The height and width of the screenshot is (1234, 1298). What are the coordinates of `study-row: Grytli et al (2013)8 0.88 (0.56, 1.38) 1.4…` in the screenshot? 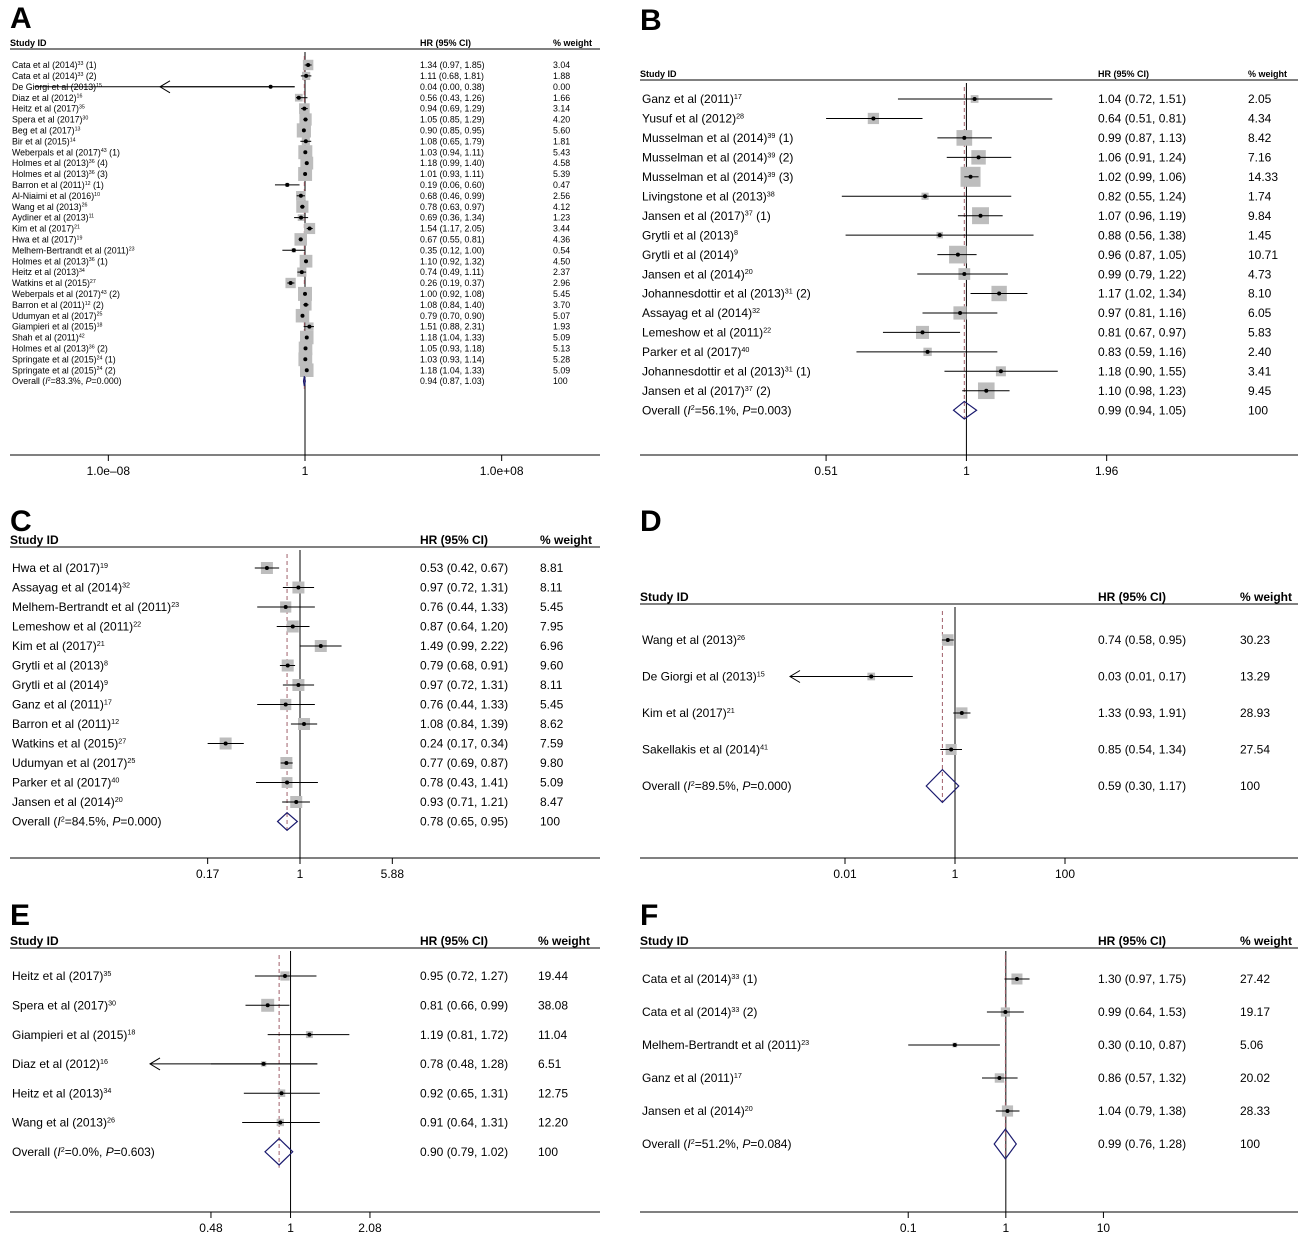 It's located at (957, 235).